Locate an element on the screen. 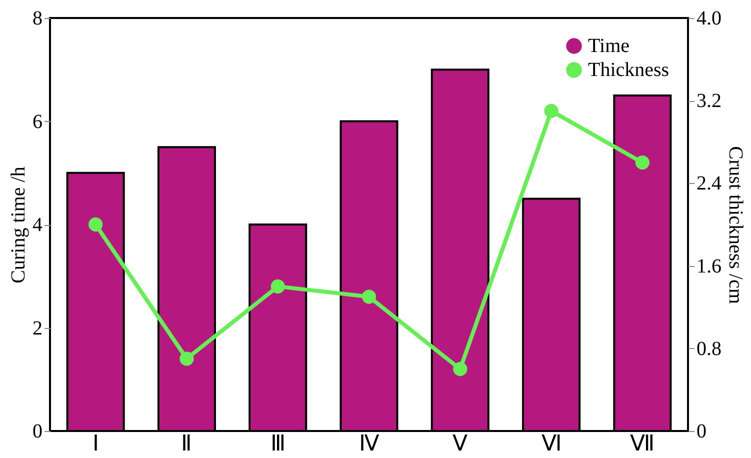 This screenshot has height=458, width=751. y2-tick-label: 2.4 is located at coordinates (709, 183).